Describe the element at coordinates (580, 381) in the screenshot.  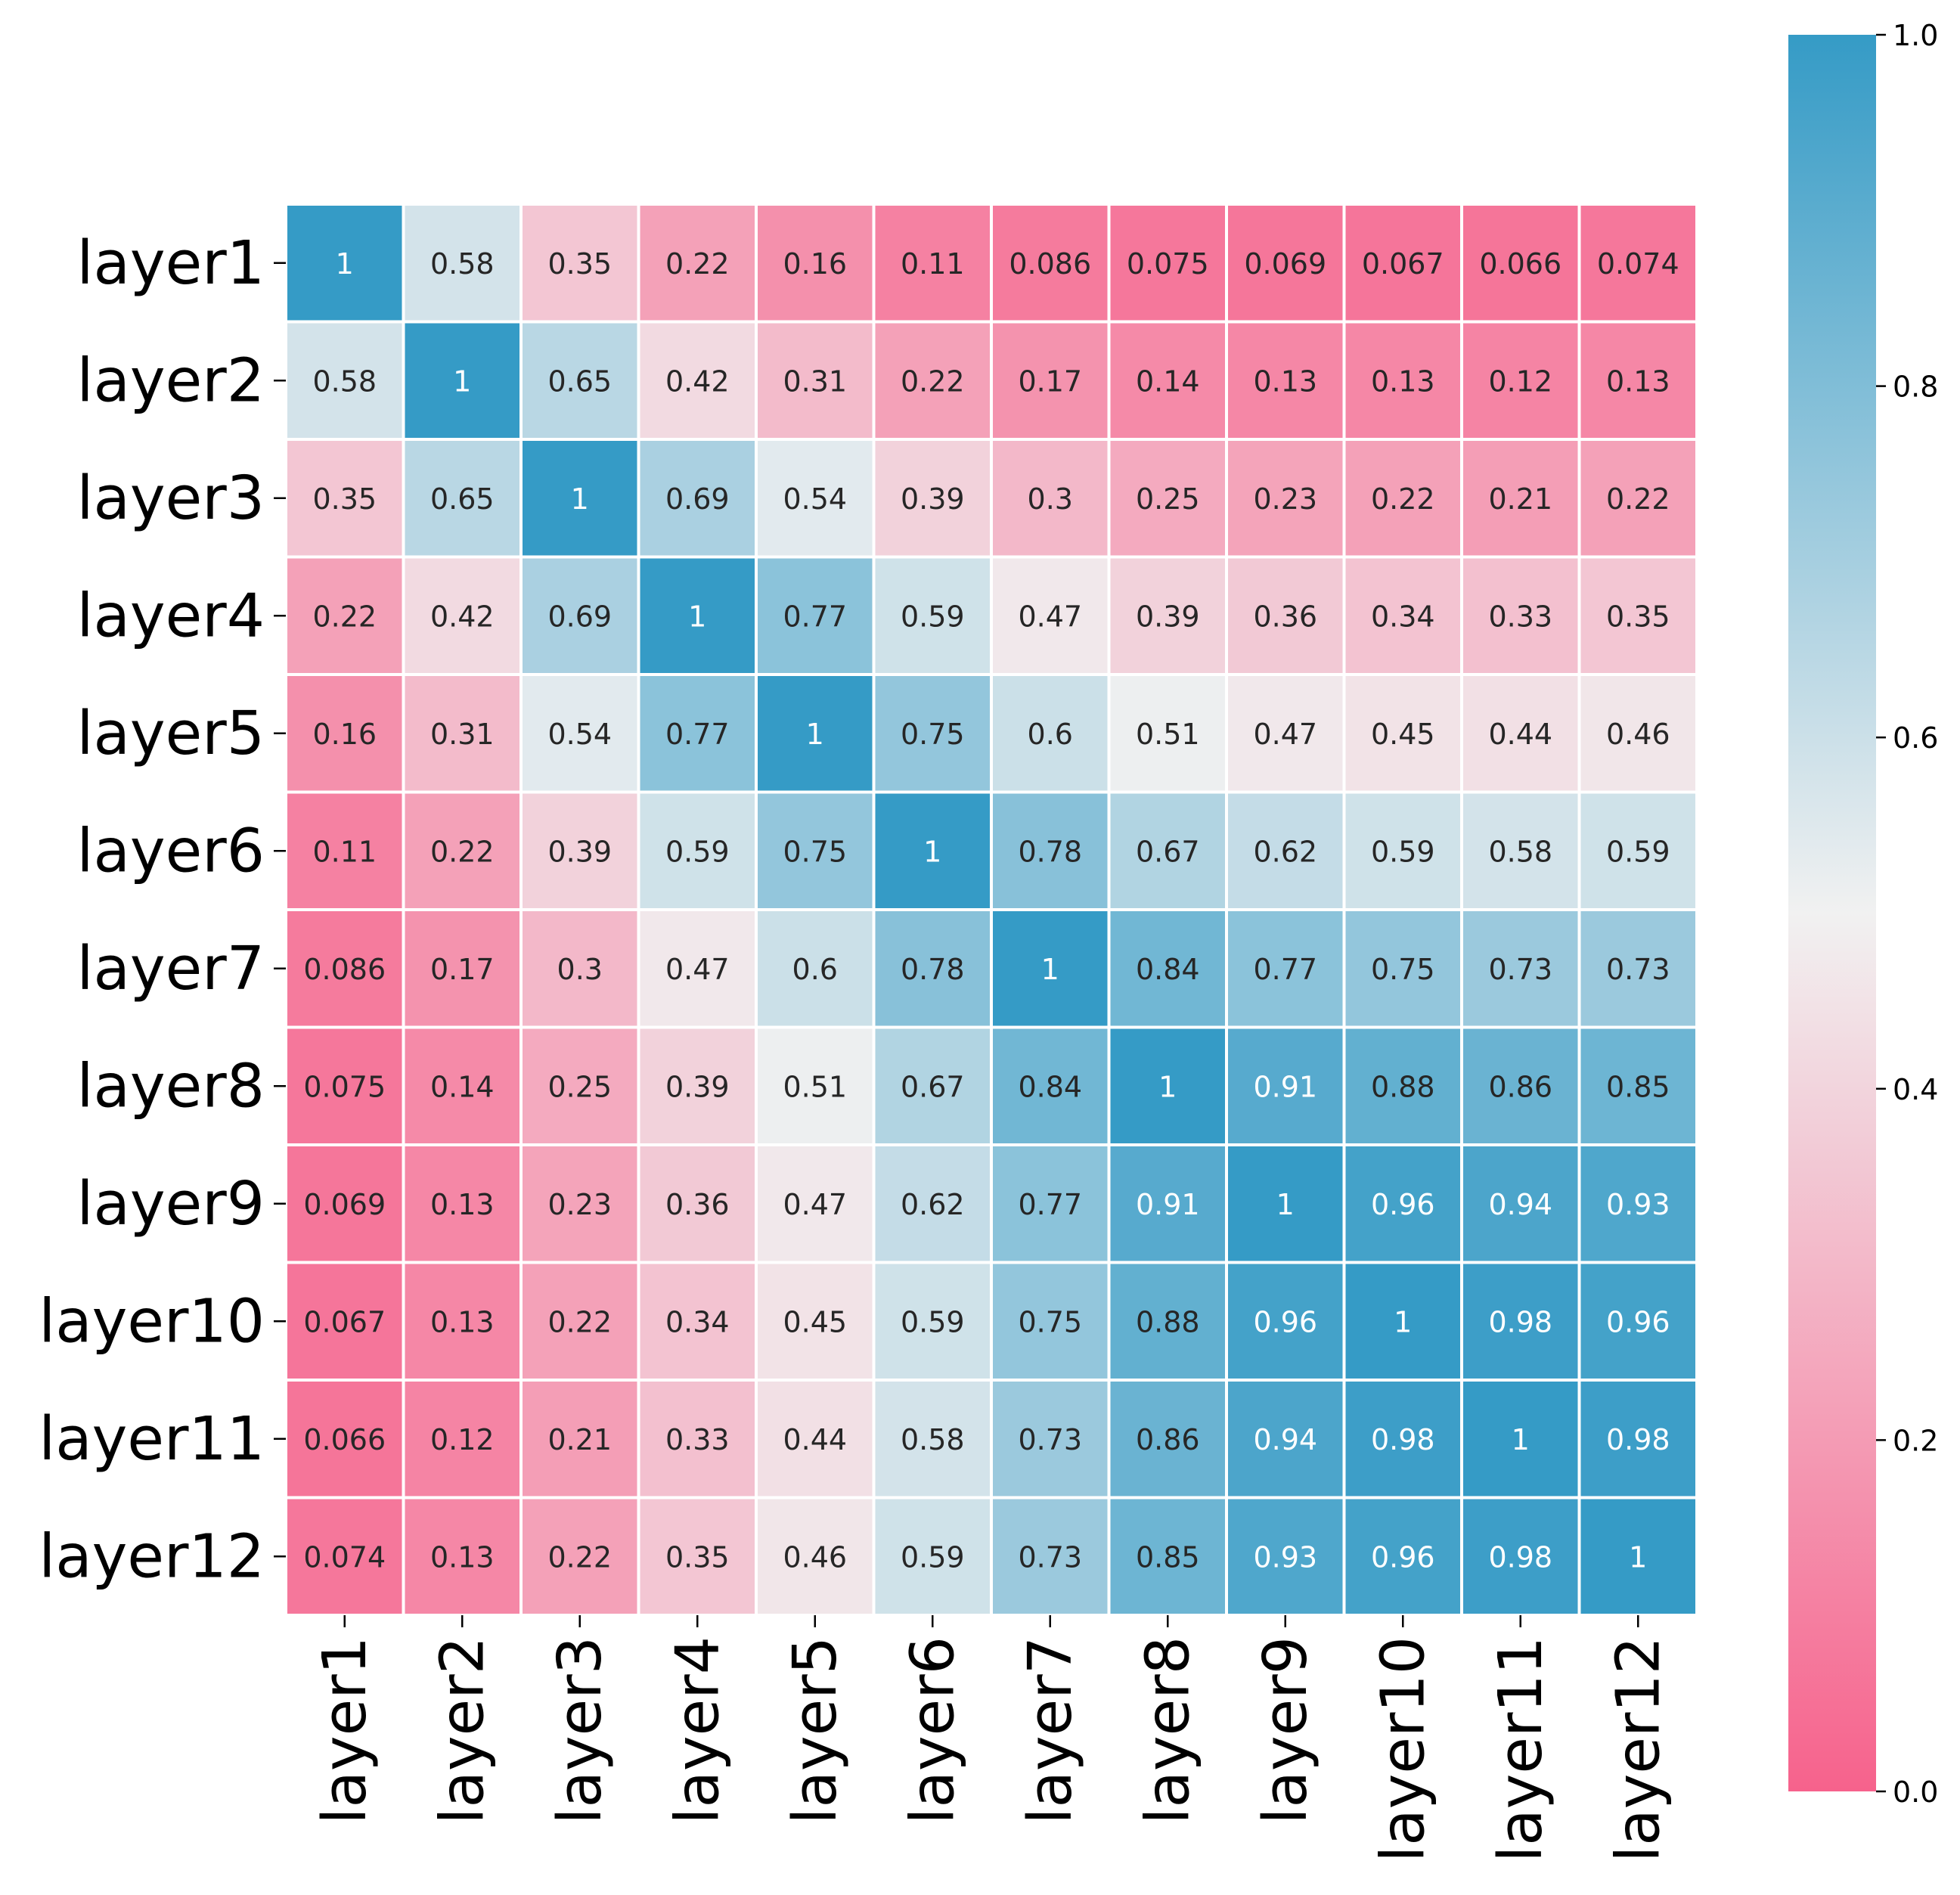
I see `cell-value-label: 0.65` at that location.